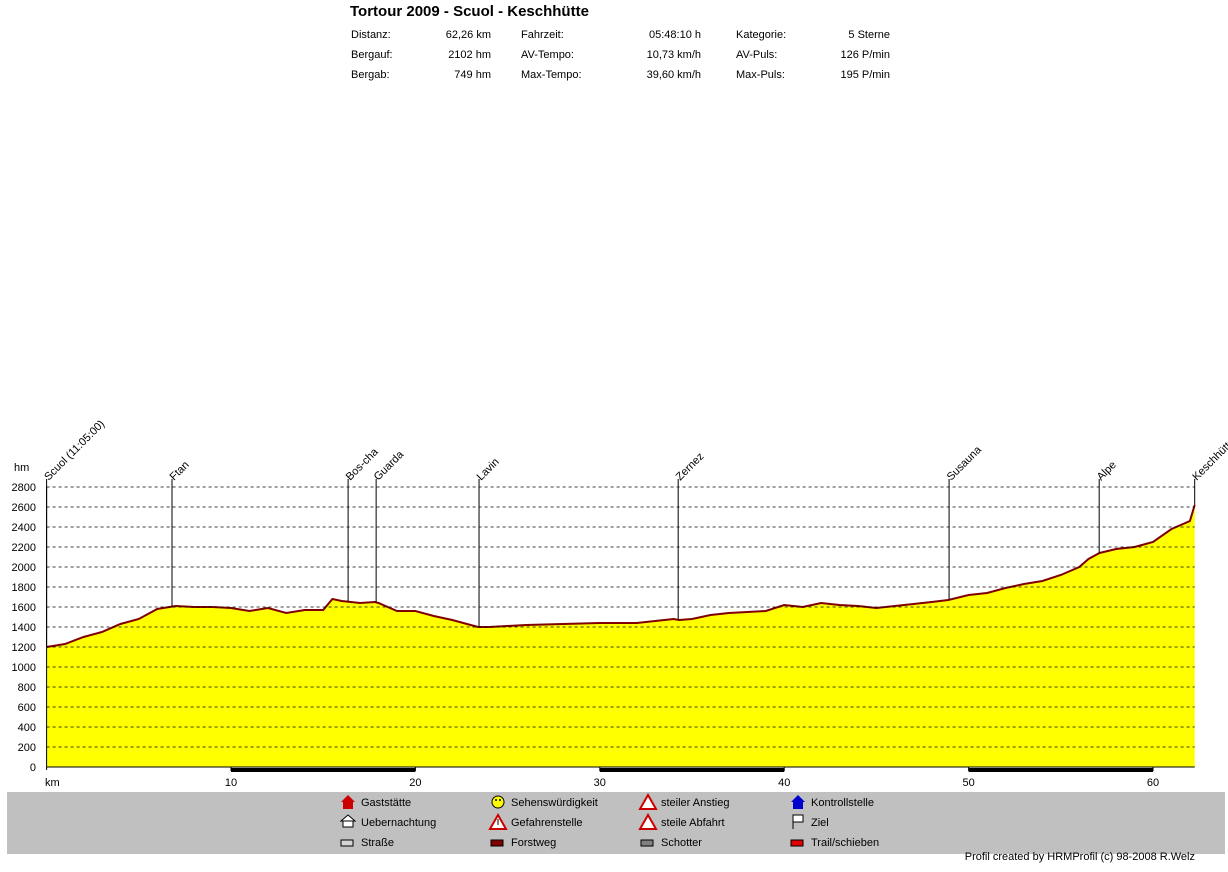 The width and height of the screenshot is (1228, 872). Describe the element at coordinates (24, 648) in the screenshot. I see `y-tick-label: 1200` at that location.